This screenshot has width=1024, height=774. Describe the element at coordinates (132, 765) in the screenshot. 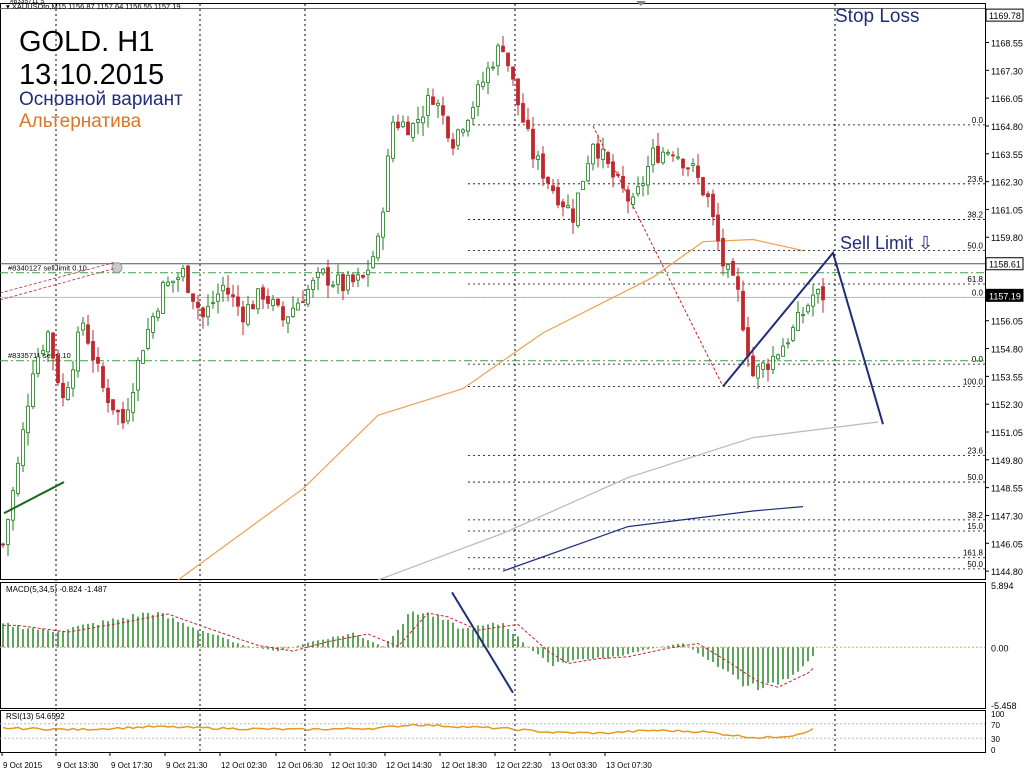

I see `x-tick-label: 9 Oct 17:30` at that location.